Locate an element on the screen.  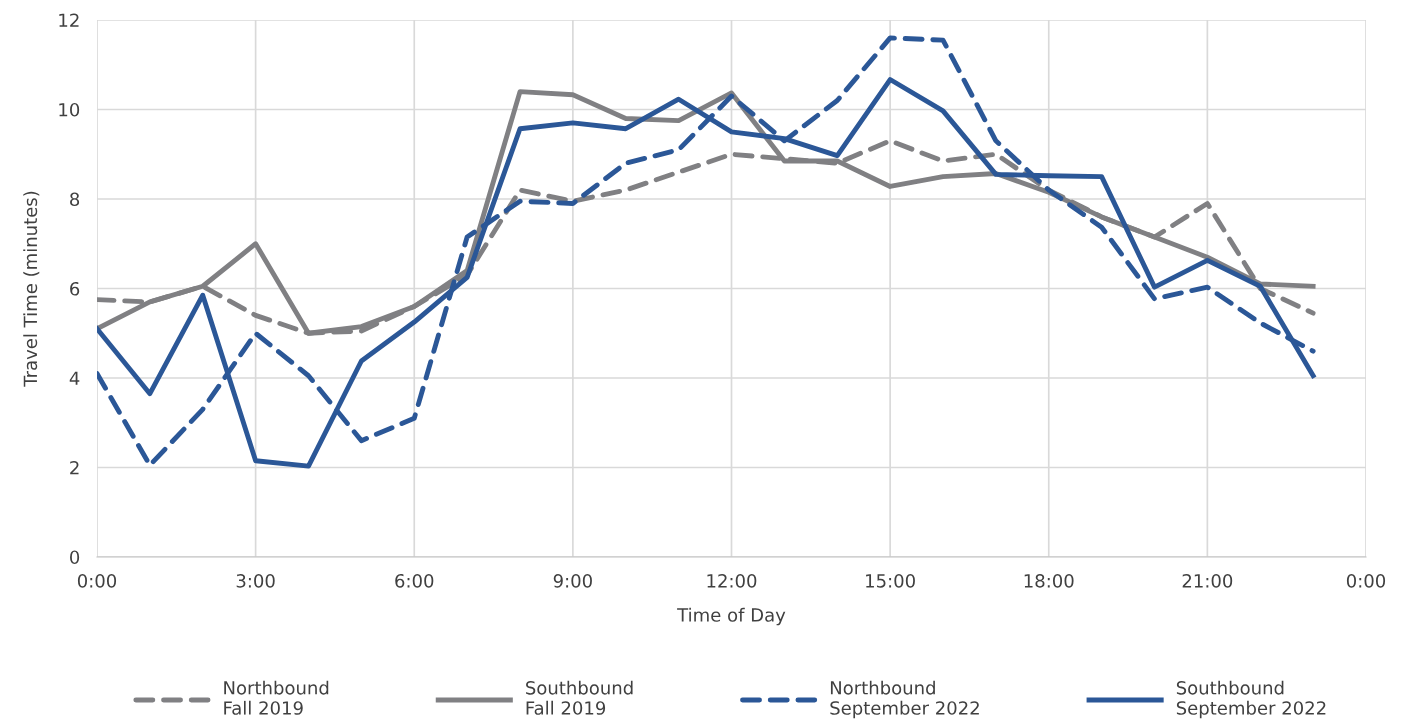
legend-label: Northbound Fall 2019 is located at coordinates (276, 697).